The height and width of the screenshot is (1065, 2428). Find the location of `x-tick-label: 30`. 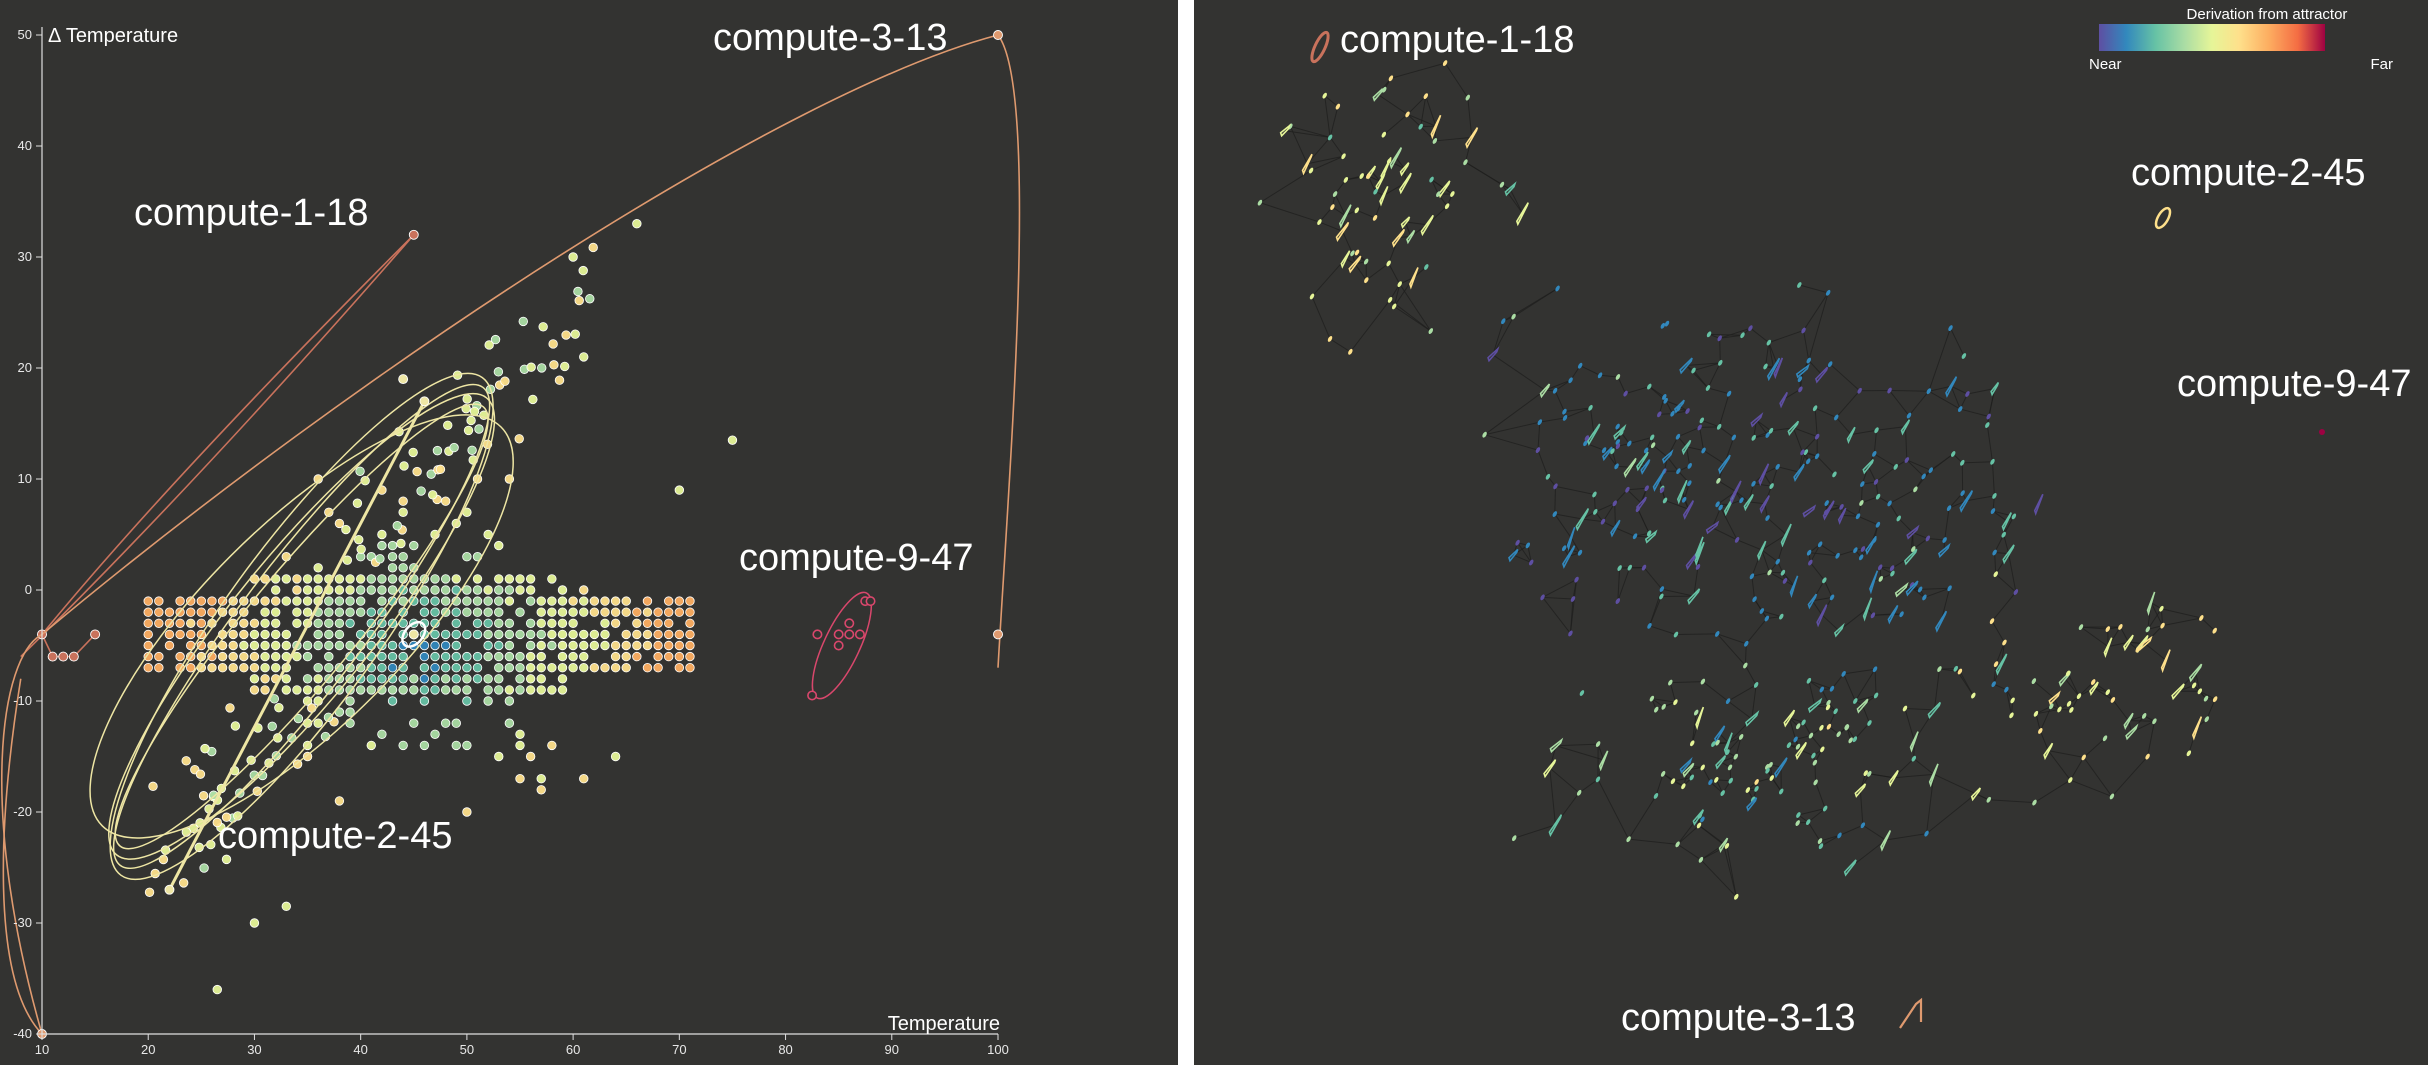

x-tick-label: 30 is located at coordinates (254, 1049).